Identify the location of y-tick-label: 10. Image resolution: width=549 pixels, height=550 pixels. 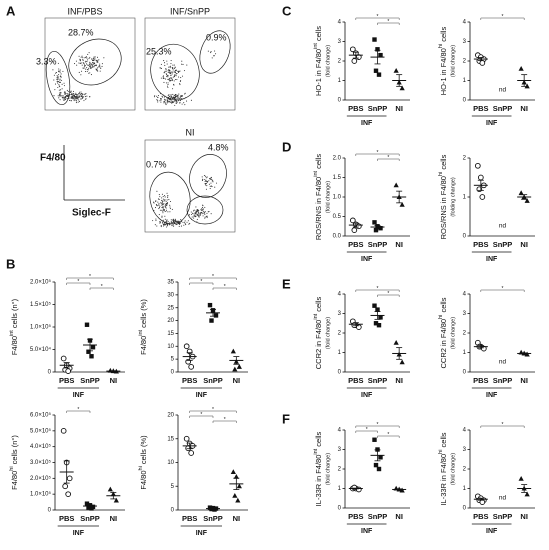
(170, 347).